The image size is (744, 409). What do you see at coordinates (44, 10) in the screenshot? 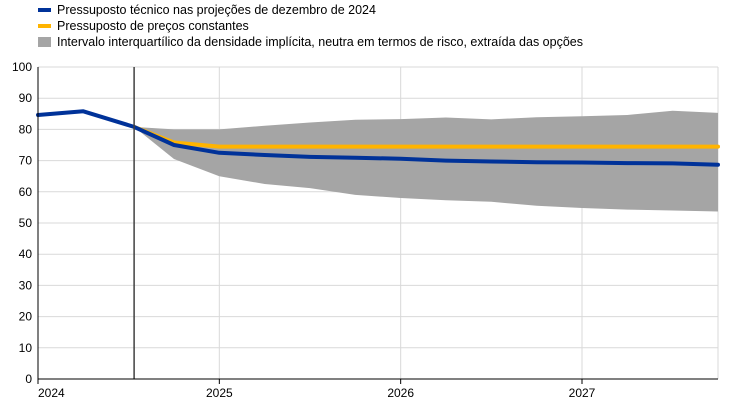
I see `legend-swatch-technical-assumption` at bounding box center [44, 10].